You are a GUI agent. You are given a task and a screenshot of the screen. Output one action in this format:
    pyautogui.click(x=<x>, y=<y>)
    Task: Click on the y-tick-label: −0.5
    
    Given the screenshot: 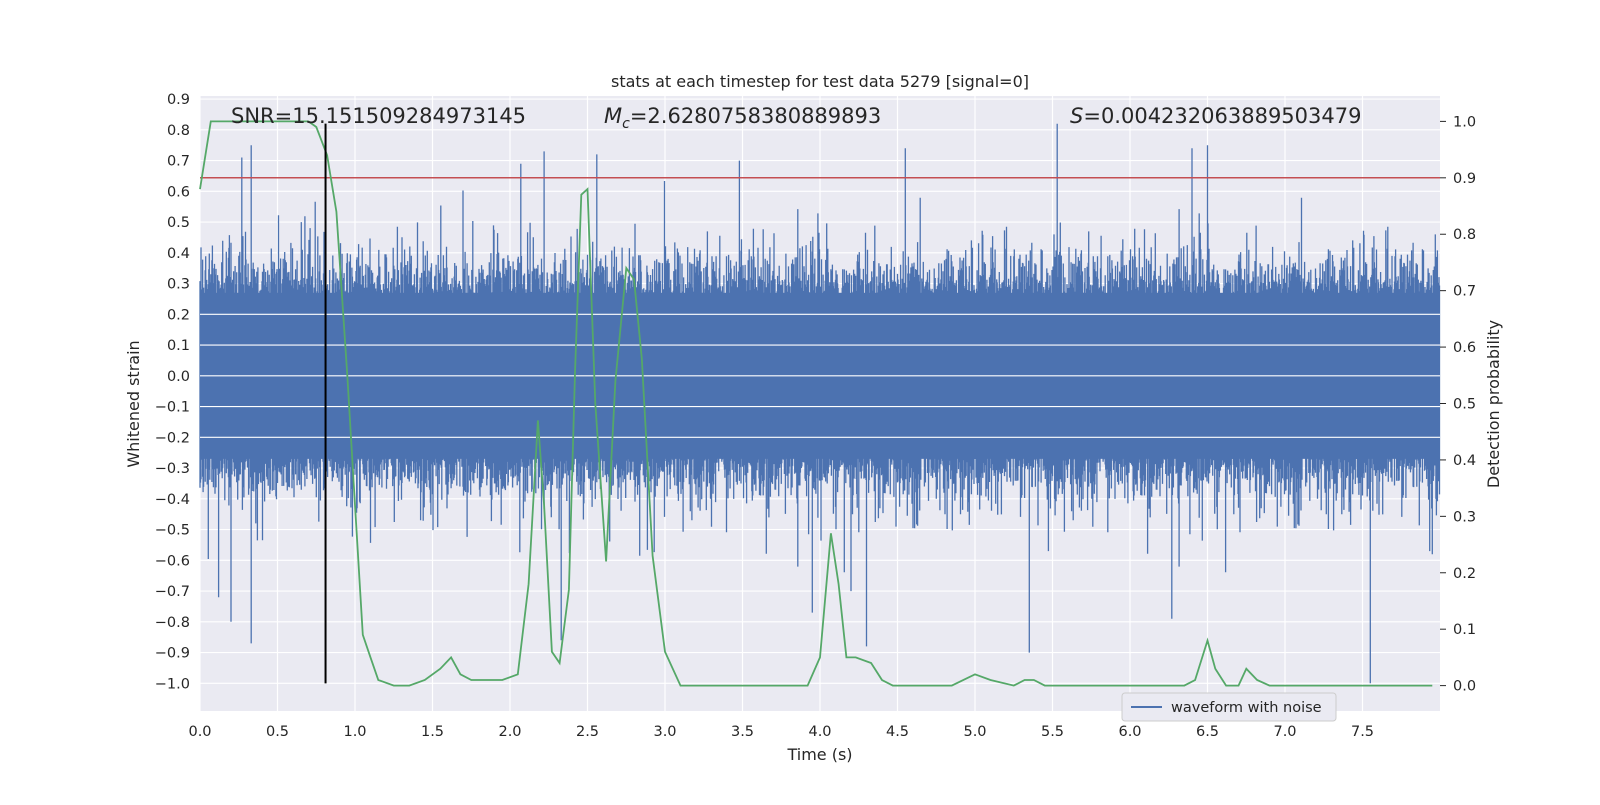 What is the action you would take?
    pyautogui.click(x=172, y=531)
    